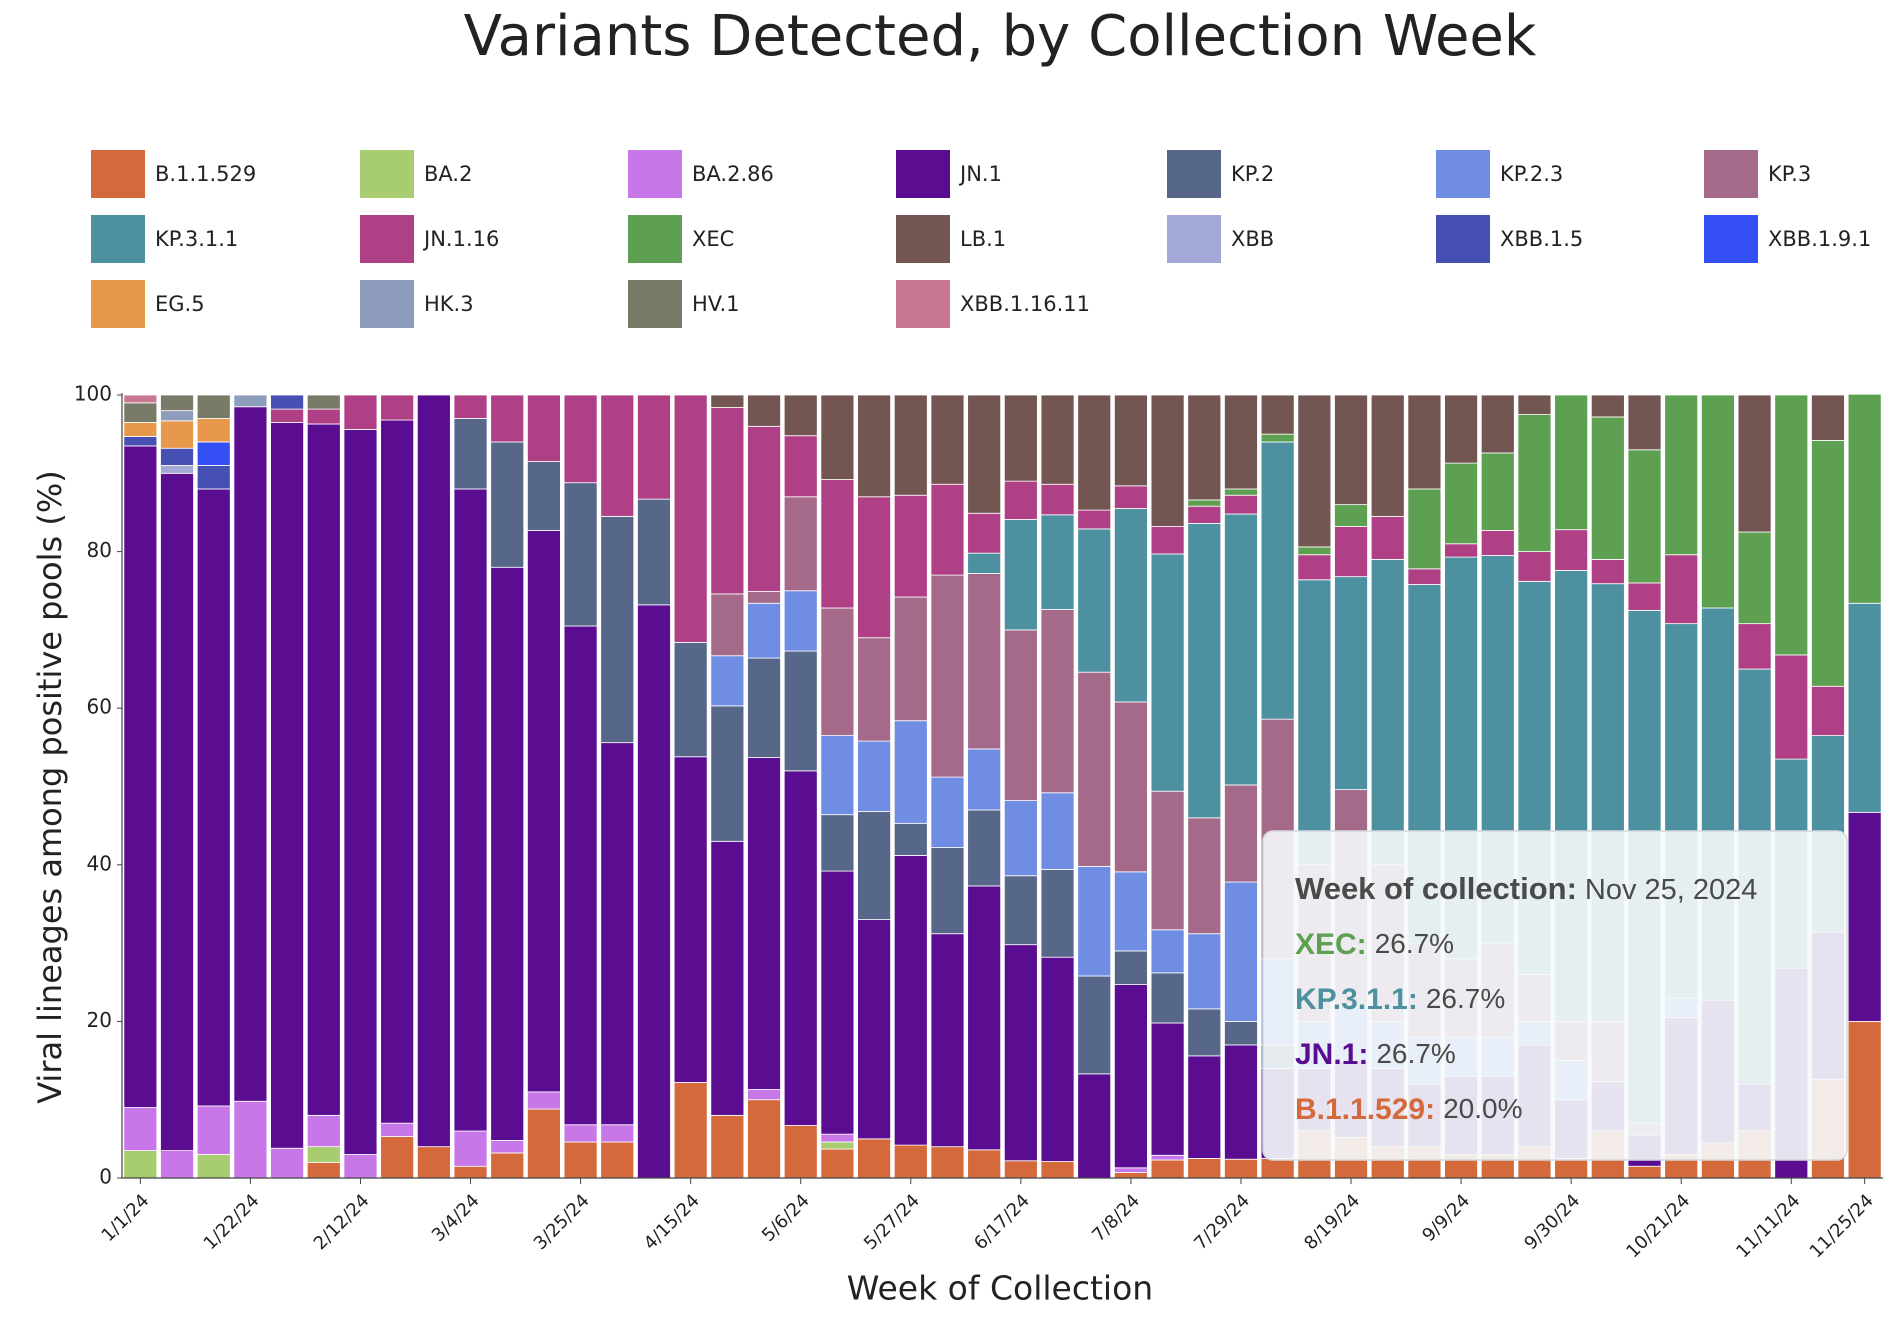 This screenshot has width=1902, height=1336. I want to click on legend-label: LB.1, so click(983, 239).